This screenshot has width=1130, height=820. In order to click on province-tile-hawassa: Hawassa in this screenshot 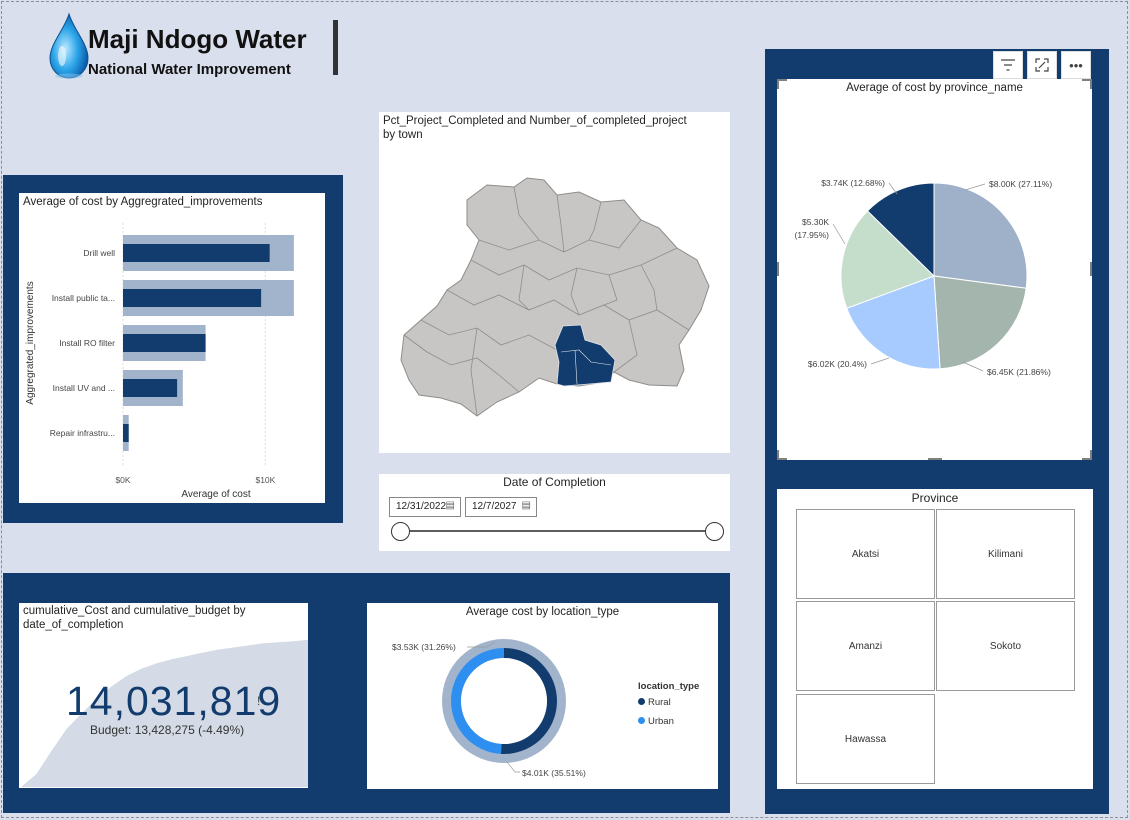, I will do `click(865, 739)`.